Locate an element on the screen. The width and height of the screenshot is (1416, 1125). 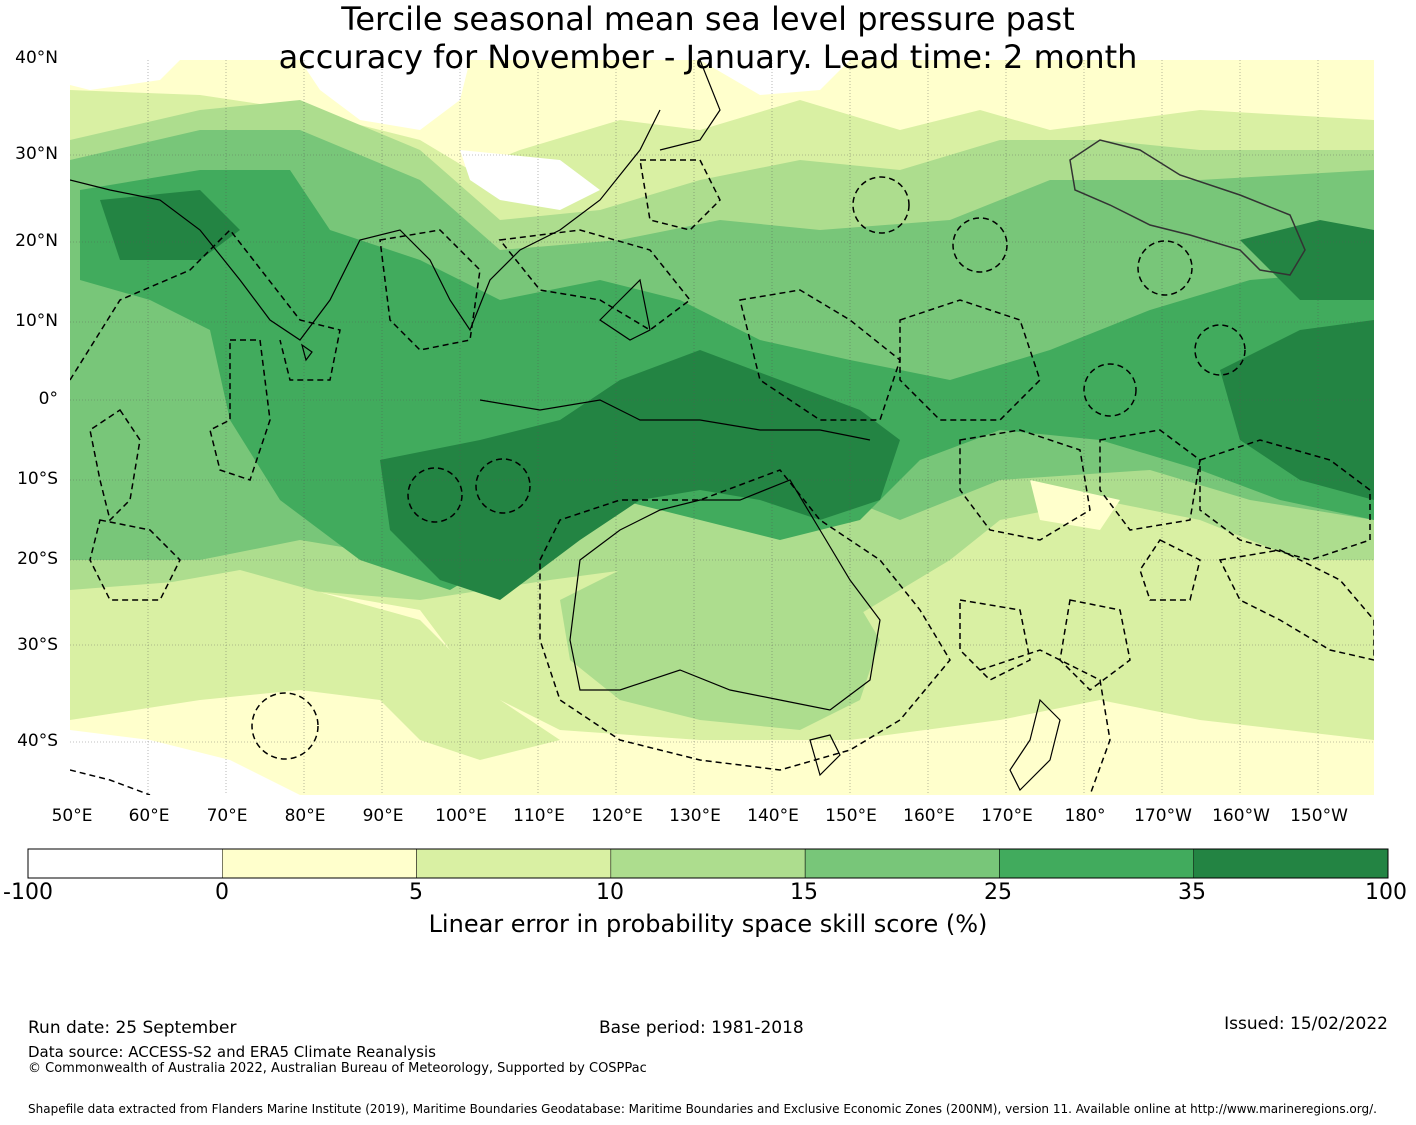
colorbar-frame is located at coordinates (708, 863).